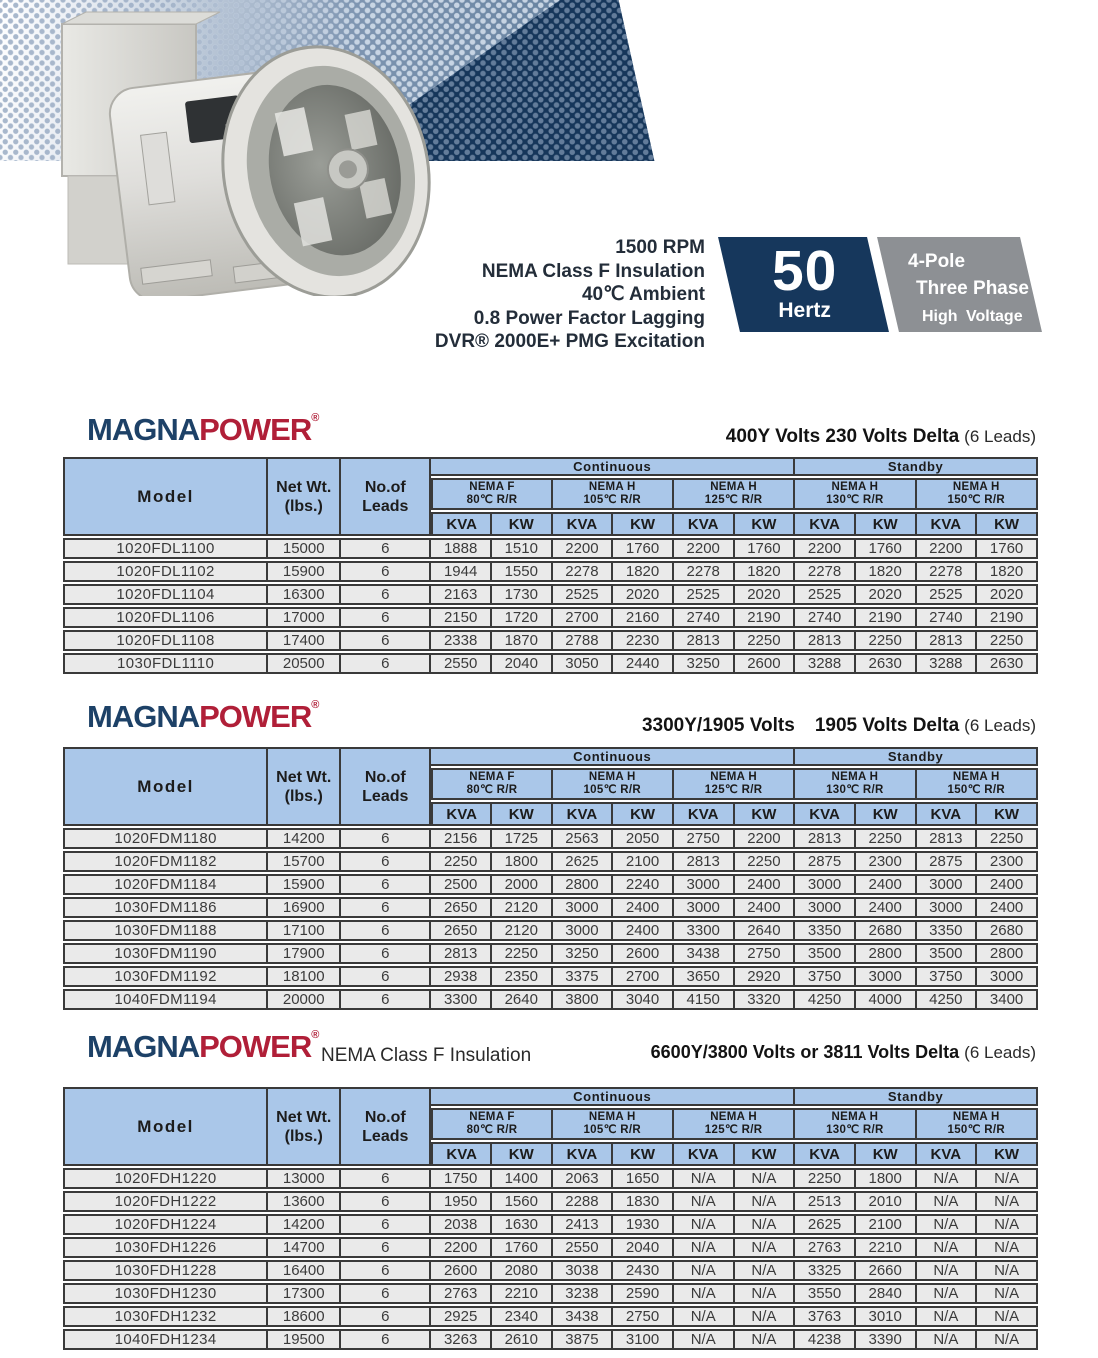 The width and height of the screenshot is (1098, 1358). Describe the element at coordinates (825, 1316) in the screenshot. I see `kva-cell: 3763` at that location.